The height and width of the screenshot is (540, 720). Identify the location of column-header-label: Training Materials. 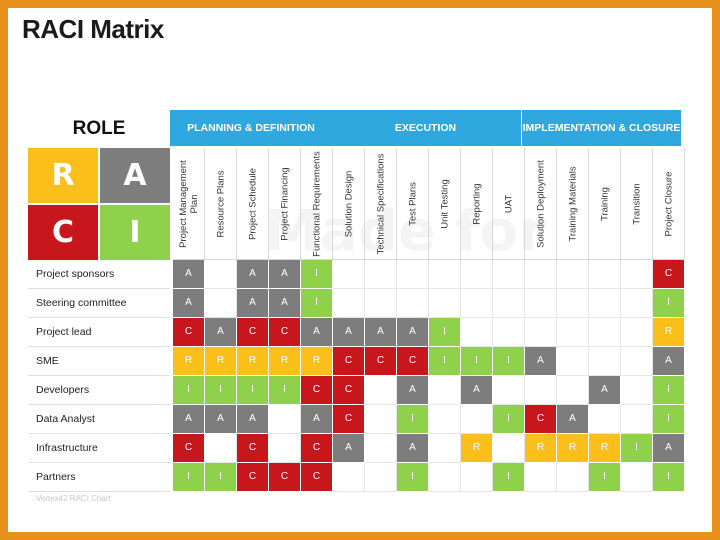
(572, 203).